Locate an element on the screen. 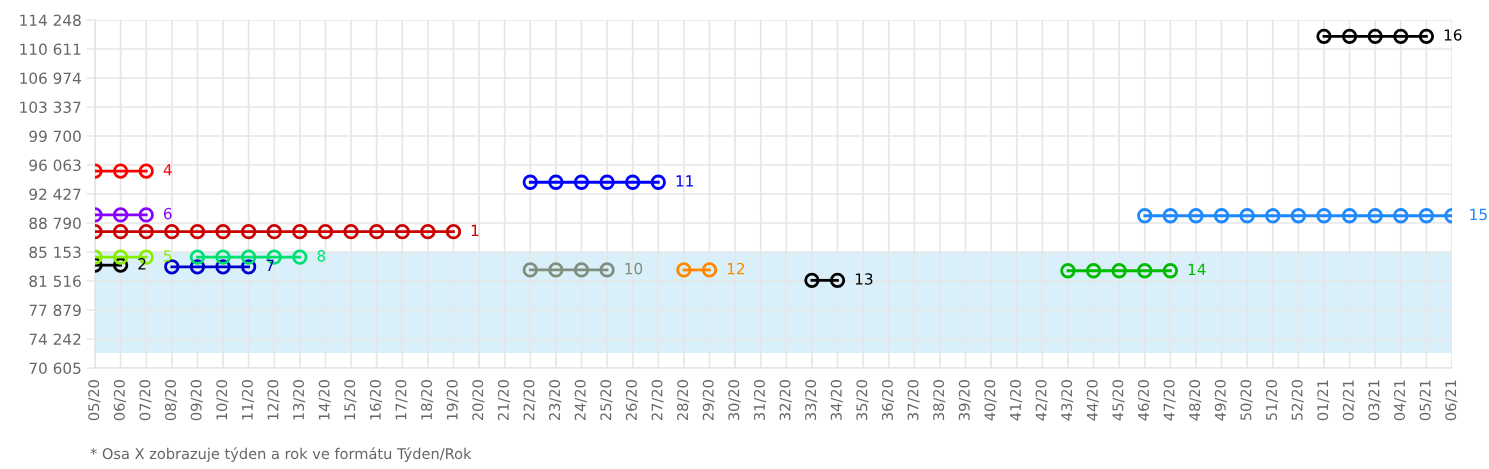  x-tick-label: 28/20 is located at coordinates (683, 400).